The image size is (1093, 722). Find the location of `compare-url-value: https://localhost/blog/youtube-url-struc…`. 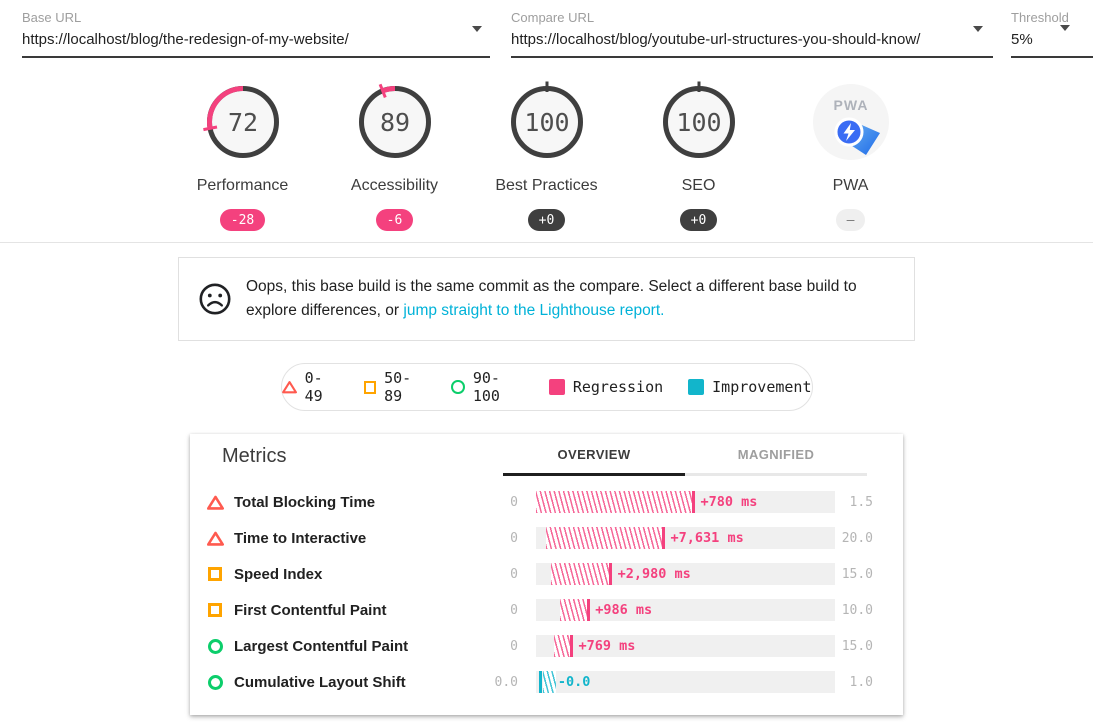

compare-url-value: https://localhost/blog/youtube-url-struc… is located at coordinates (716, 39).